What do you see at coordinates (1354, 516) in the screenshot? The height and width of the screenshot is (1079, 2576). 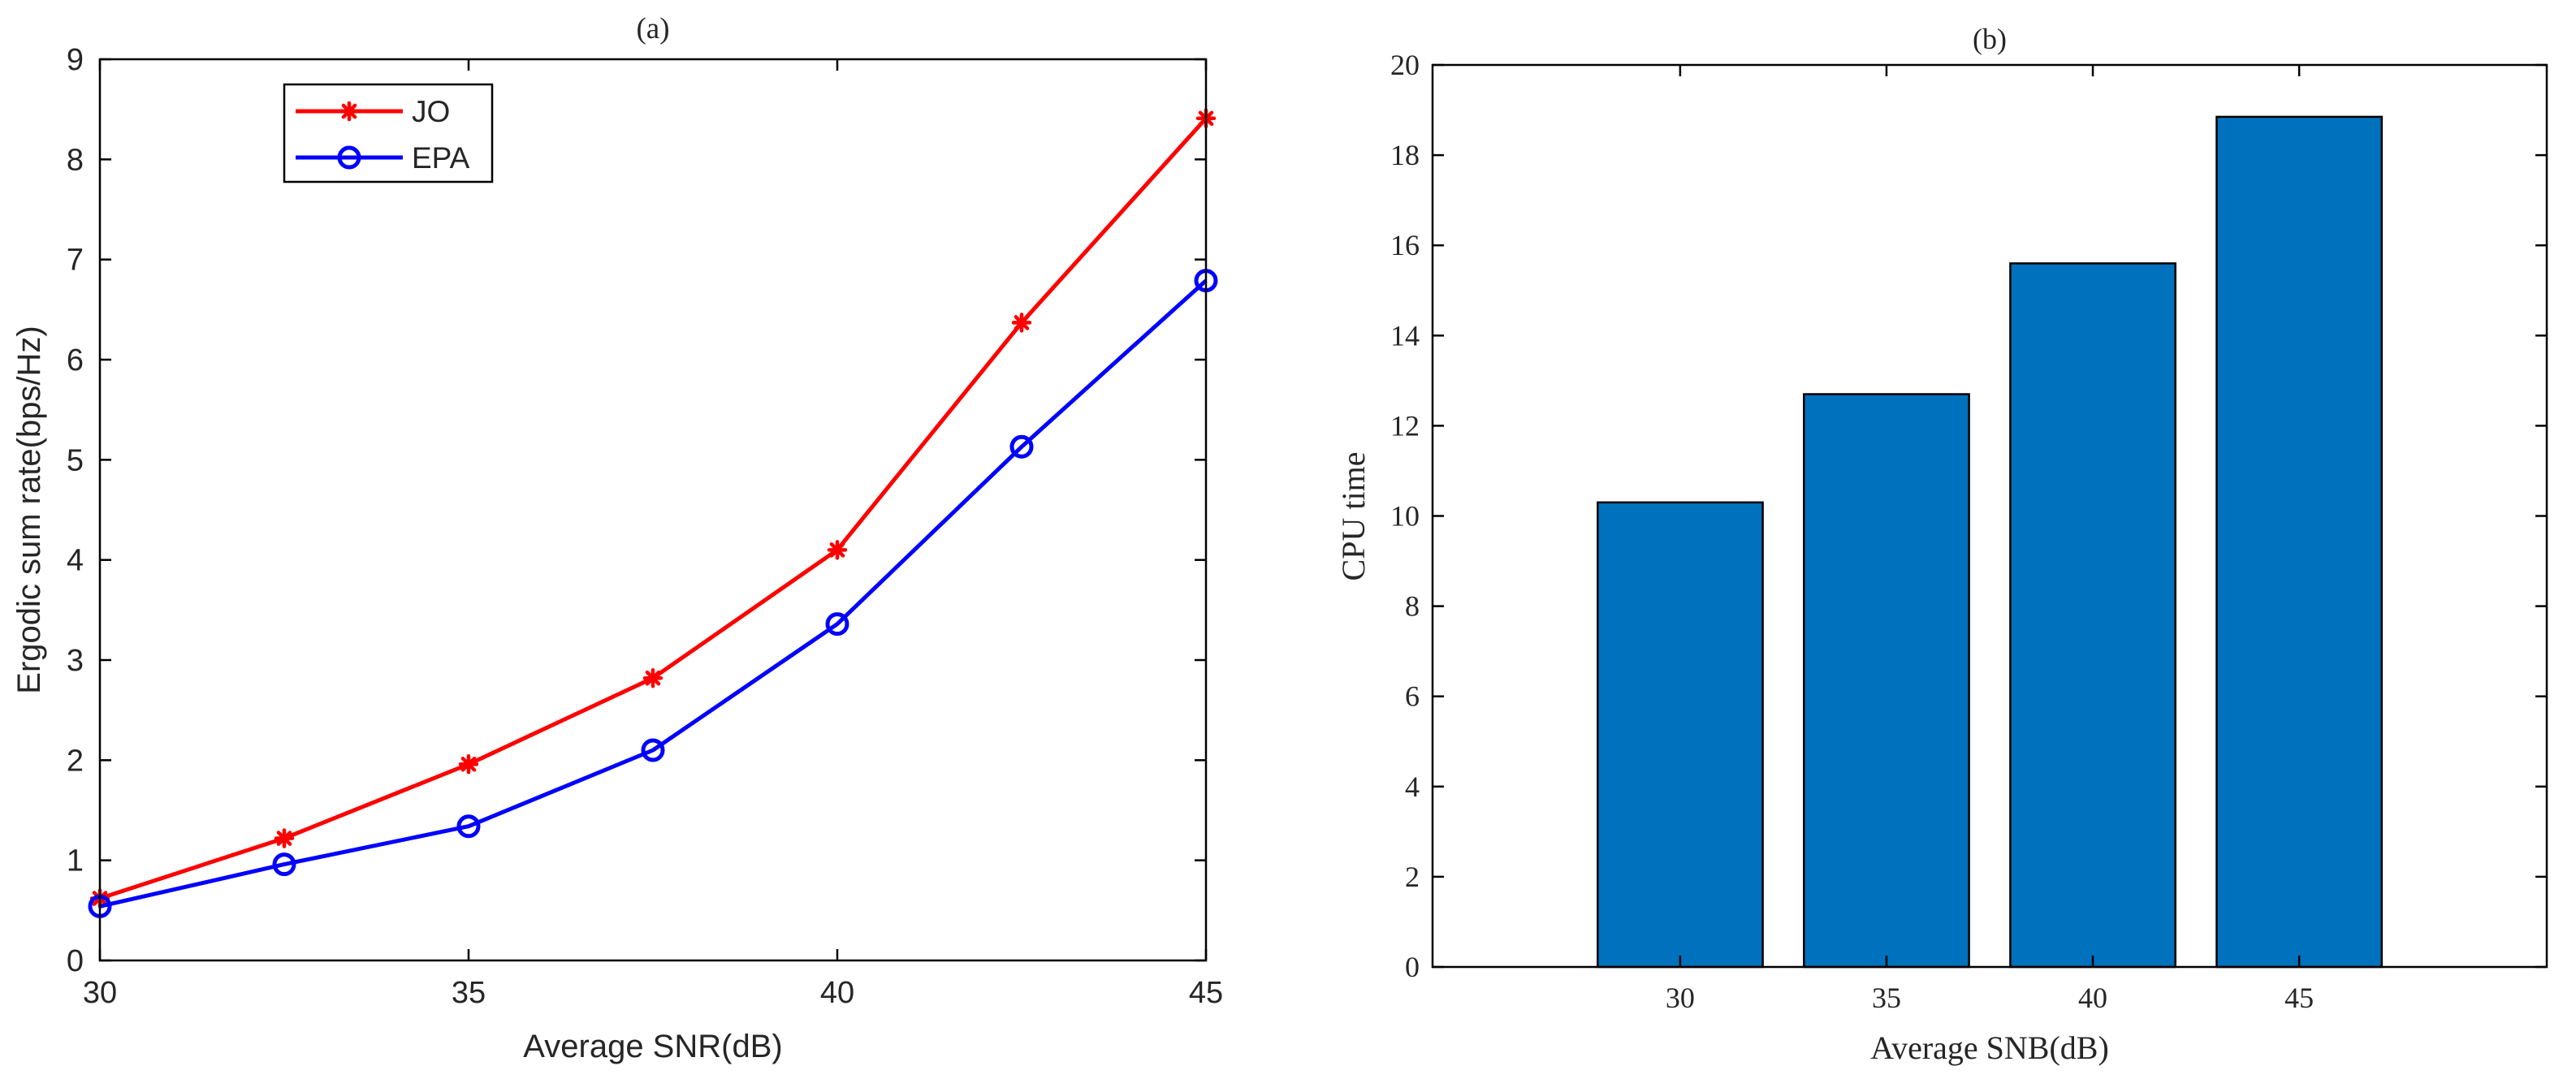 I see `bar-chart-y-axis-label: CPU time` at bounding box center [1354, 516].